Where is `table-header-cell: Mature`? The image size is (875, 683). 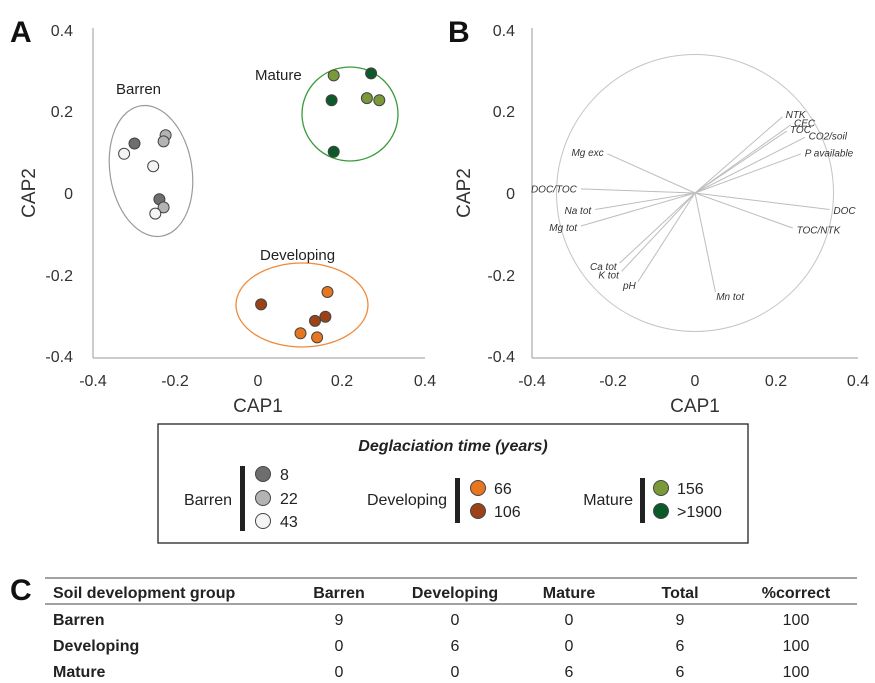 table-header-cell: Mature is located at coordinates (569, 593).